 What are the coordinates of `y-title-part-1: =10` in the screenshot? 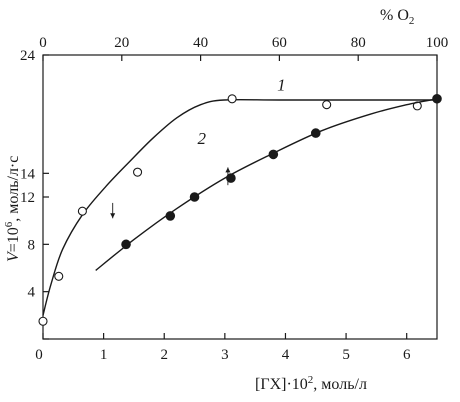 It's located at (13, 239).